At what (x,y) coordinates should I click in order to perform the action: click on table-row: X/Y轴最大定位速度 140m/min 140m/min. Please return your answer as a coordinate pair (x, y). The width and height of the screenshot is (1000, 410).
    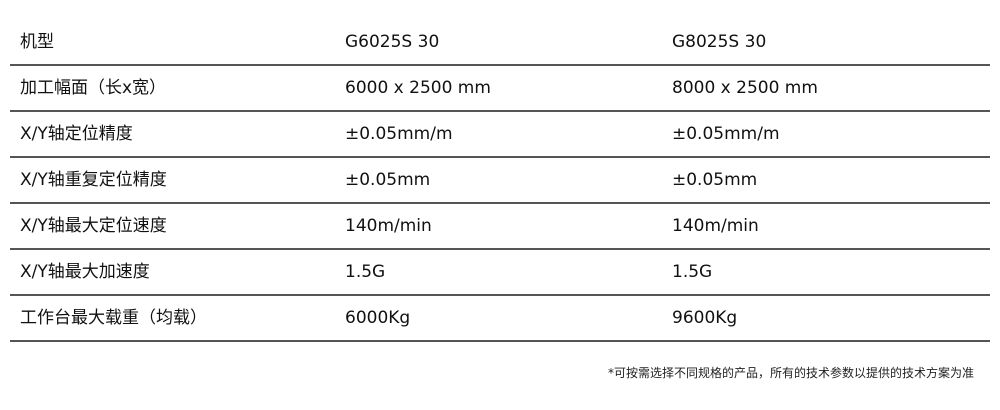
    Looking at the image, I should click on (500, 227).